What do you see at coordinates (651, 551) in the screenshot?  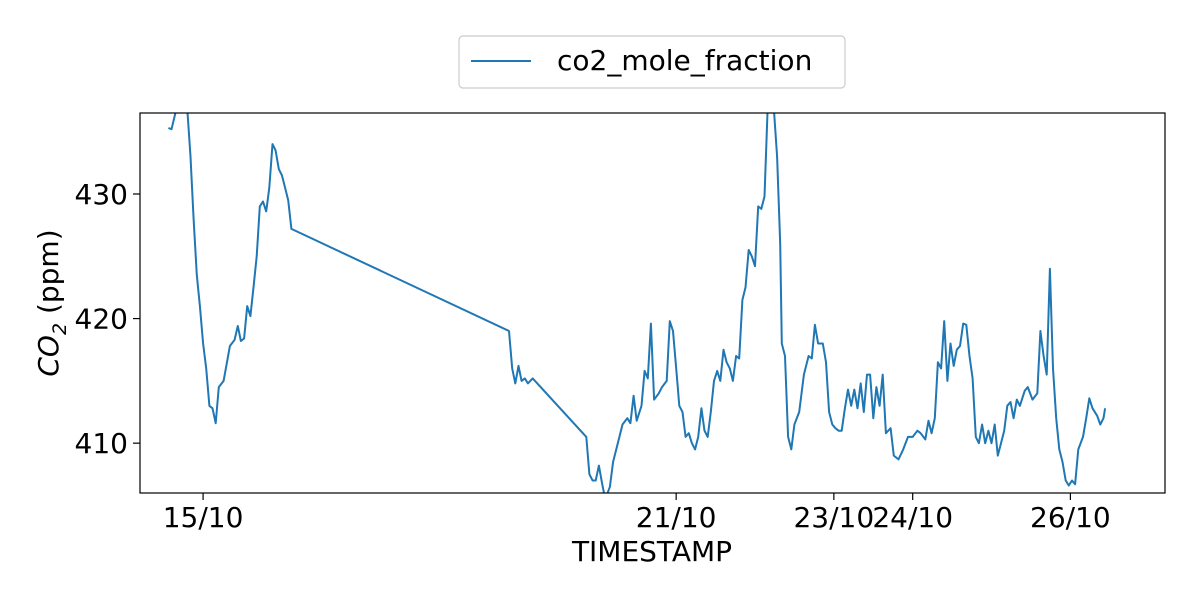 I see `x-axis-label: TIMESTAMP` at bounding box center [651, 551].